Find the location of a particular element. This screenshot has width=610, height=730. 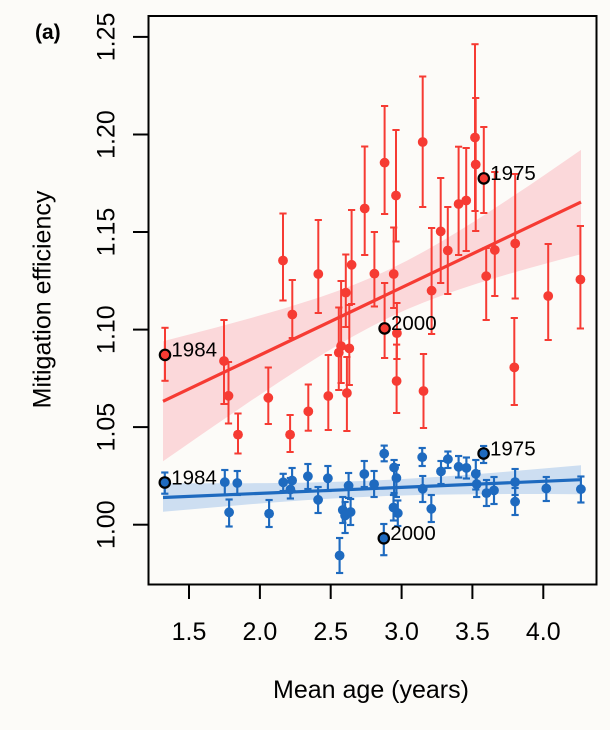

svg-text: Mitigation efficiency is located at coordinates (43, 299).